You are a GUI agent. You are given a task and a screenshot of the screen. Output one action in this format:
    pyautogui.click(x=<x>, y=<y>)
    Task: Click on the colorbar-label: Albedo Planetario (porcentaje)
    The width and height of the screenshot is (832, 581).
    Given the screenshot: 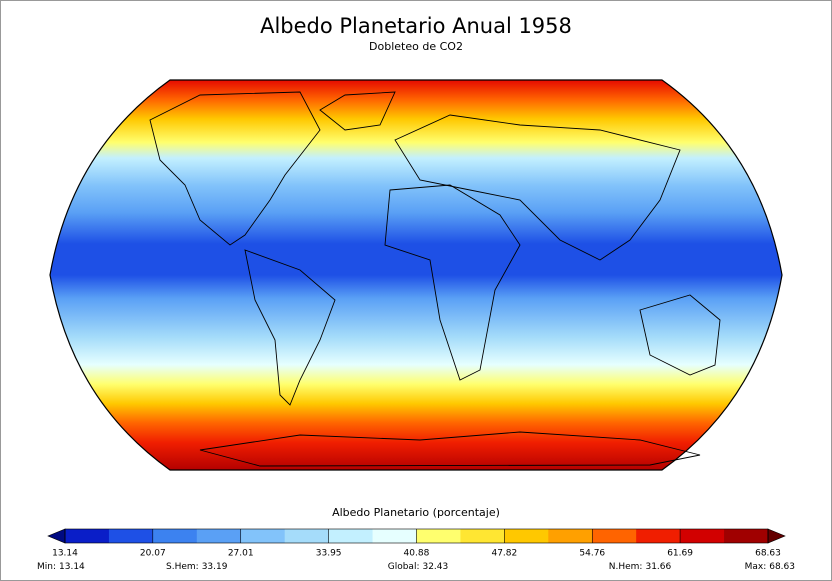 What is the action you would take?
    pyautogui.click(x=416, y=512)
    